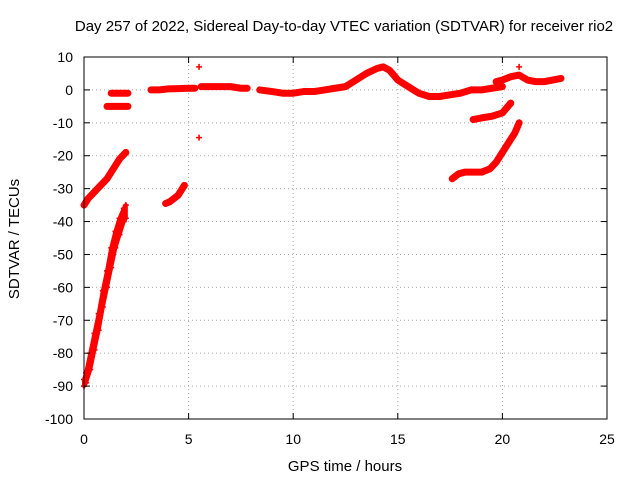 This screenshot has width=640, height=480. What do you see at coordinates (359, 102) in the screenshot?
I see `series-outliers` at bounding box center [359, 102].